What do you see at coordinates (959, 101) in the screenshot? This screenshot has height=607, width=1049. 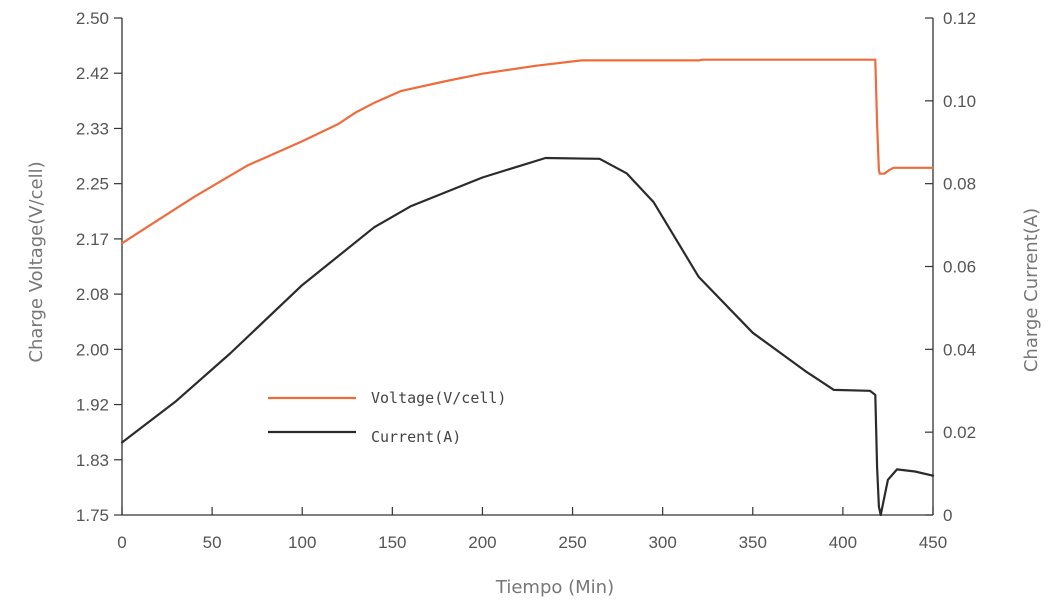 I see `y2-tick-label: 0.10` at bounding box center [959, 101].